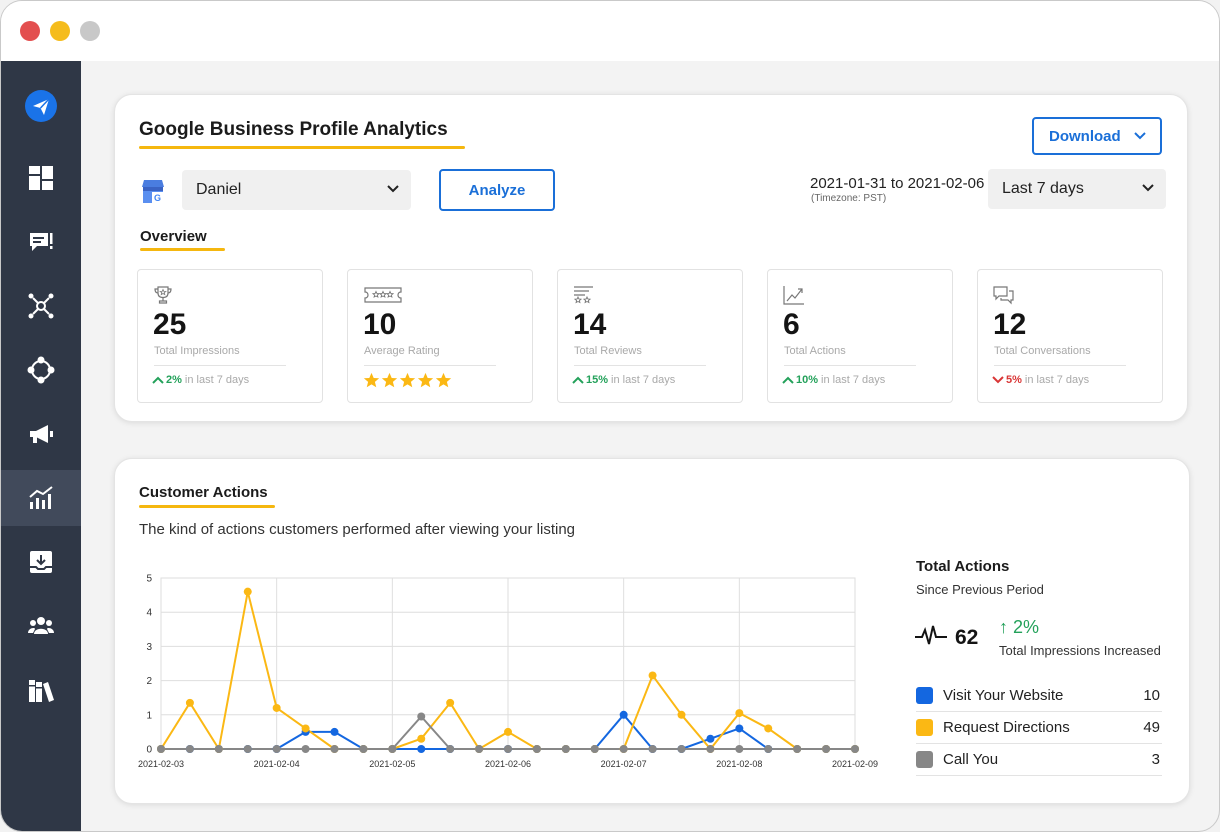 This screenshot has width=1220, height=832. Describe the element at coordinates (815, 351) in the screenshot. I see `stat-label: Total Actions` at that location.